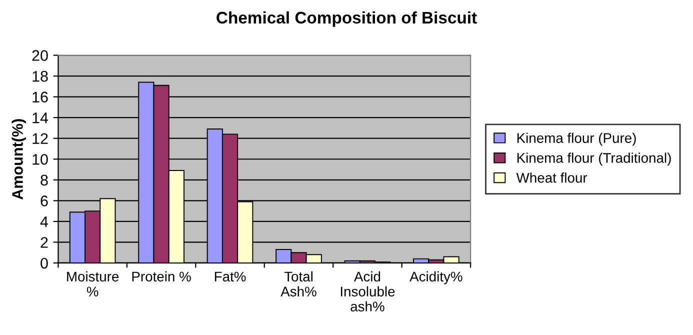  Describe the element at coordinates (367, 291) in the screenshot. I see `x-tick-label: Acid Insoluble ash%` at that location.